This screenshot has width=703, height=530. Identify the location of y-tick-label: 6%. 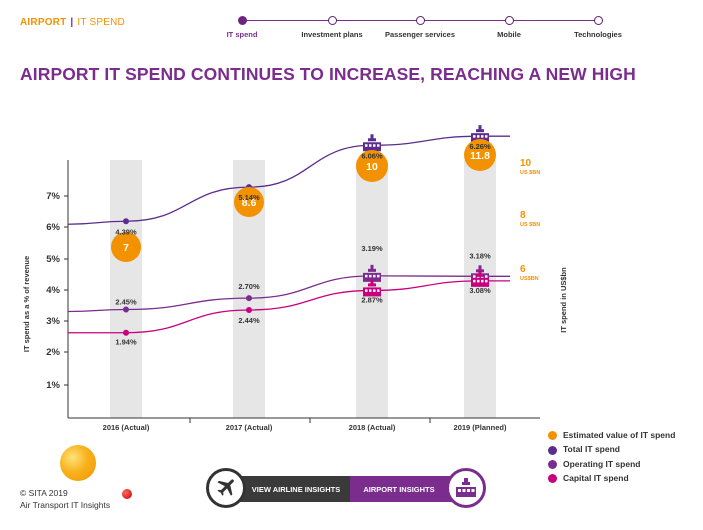
(53, 227).